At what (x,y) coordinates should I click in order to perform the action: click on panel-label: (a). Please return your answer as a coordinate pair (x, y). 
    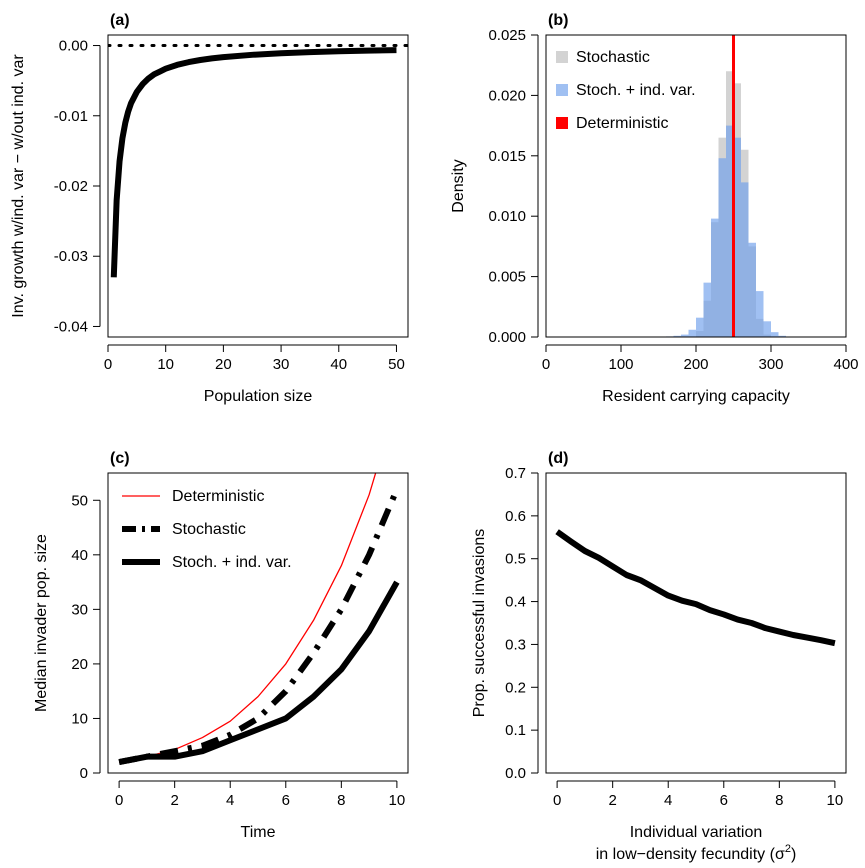
    Looking at the image, I should click on (120, 20).